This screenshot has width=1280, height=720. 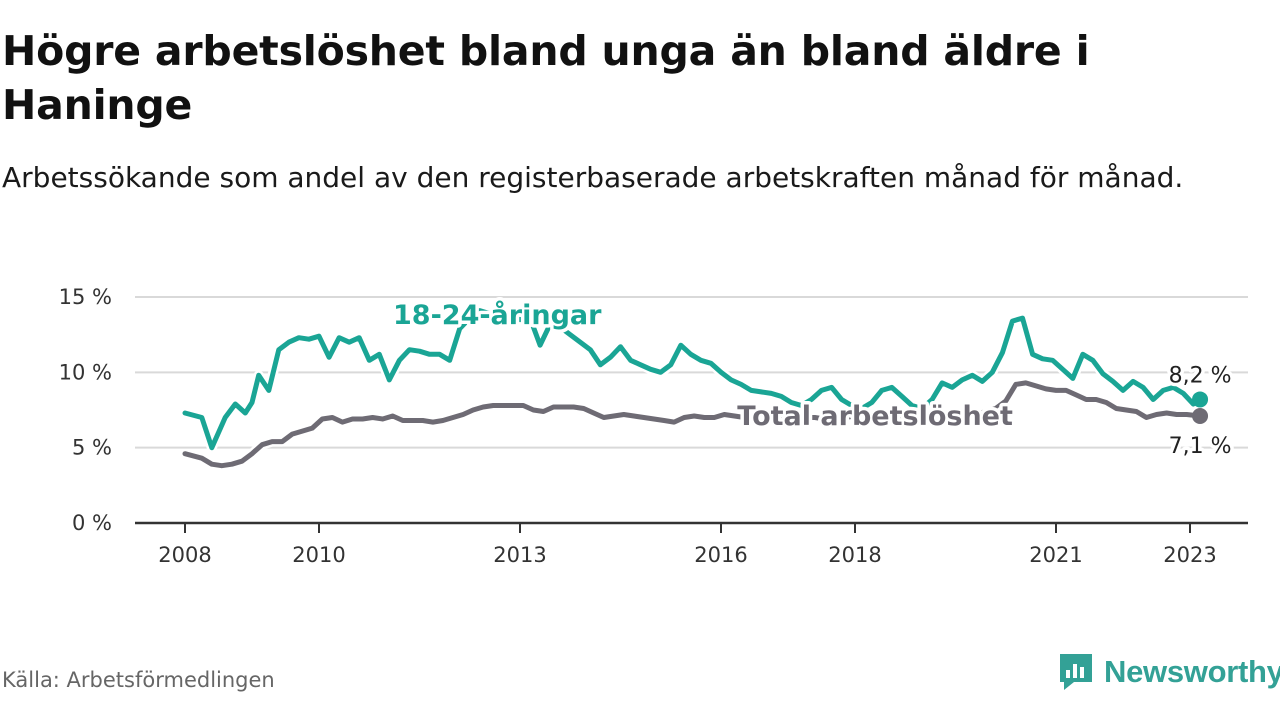 What do you see at coordinates (854, 555) in the screenshot?
I see `x-tick-label: 2018` at bounding box center [854, 555].